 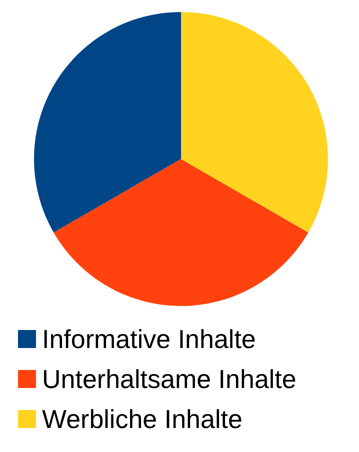 I want to click on legend-label: Informative Inhalte, so click(x=149, y=339).